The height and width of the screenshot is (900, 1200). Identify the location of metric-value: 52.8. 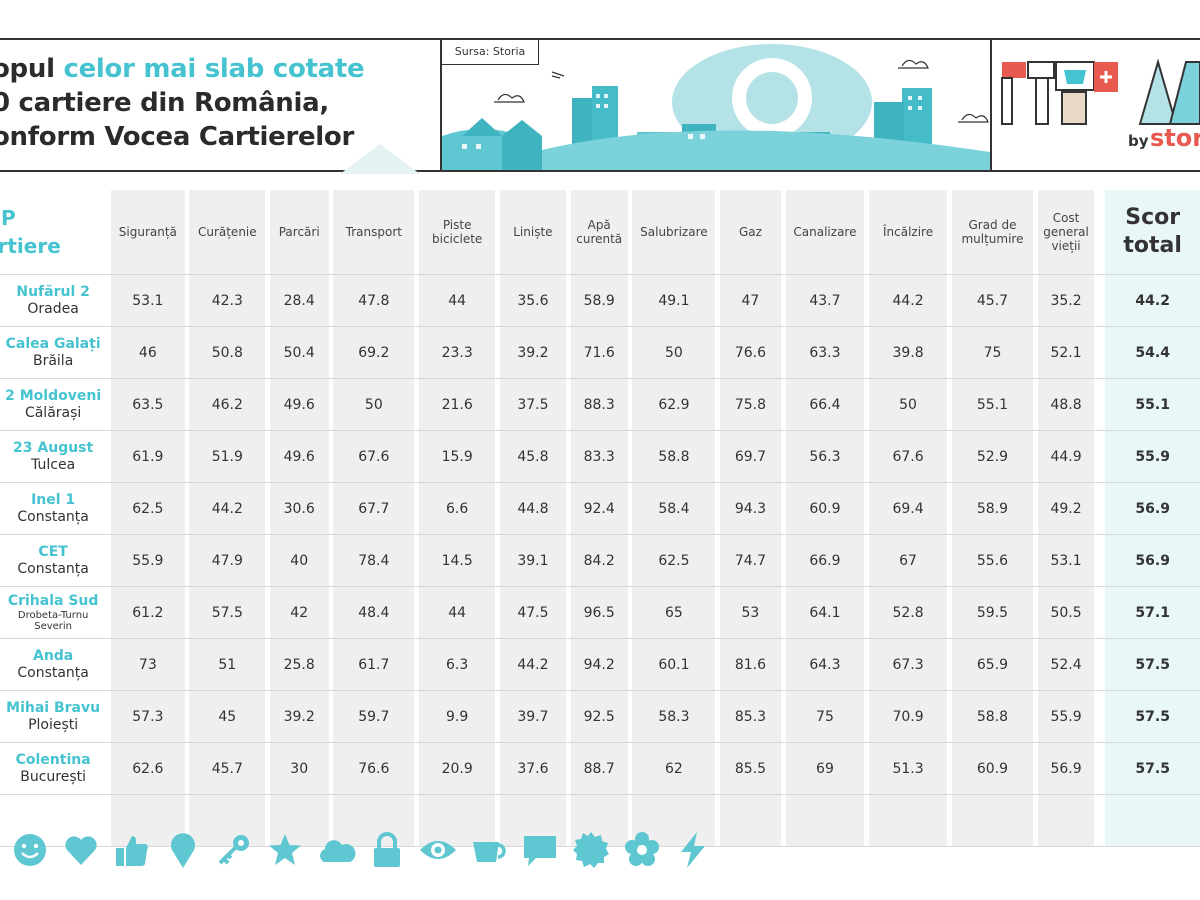
(908, 612).